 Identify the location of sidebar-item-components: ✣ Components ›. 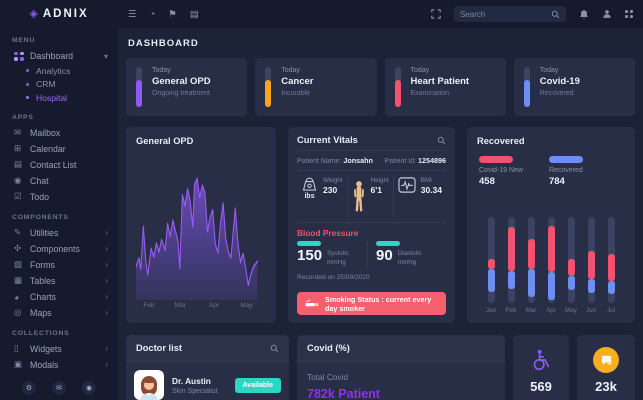
(59, 249).